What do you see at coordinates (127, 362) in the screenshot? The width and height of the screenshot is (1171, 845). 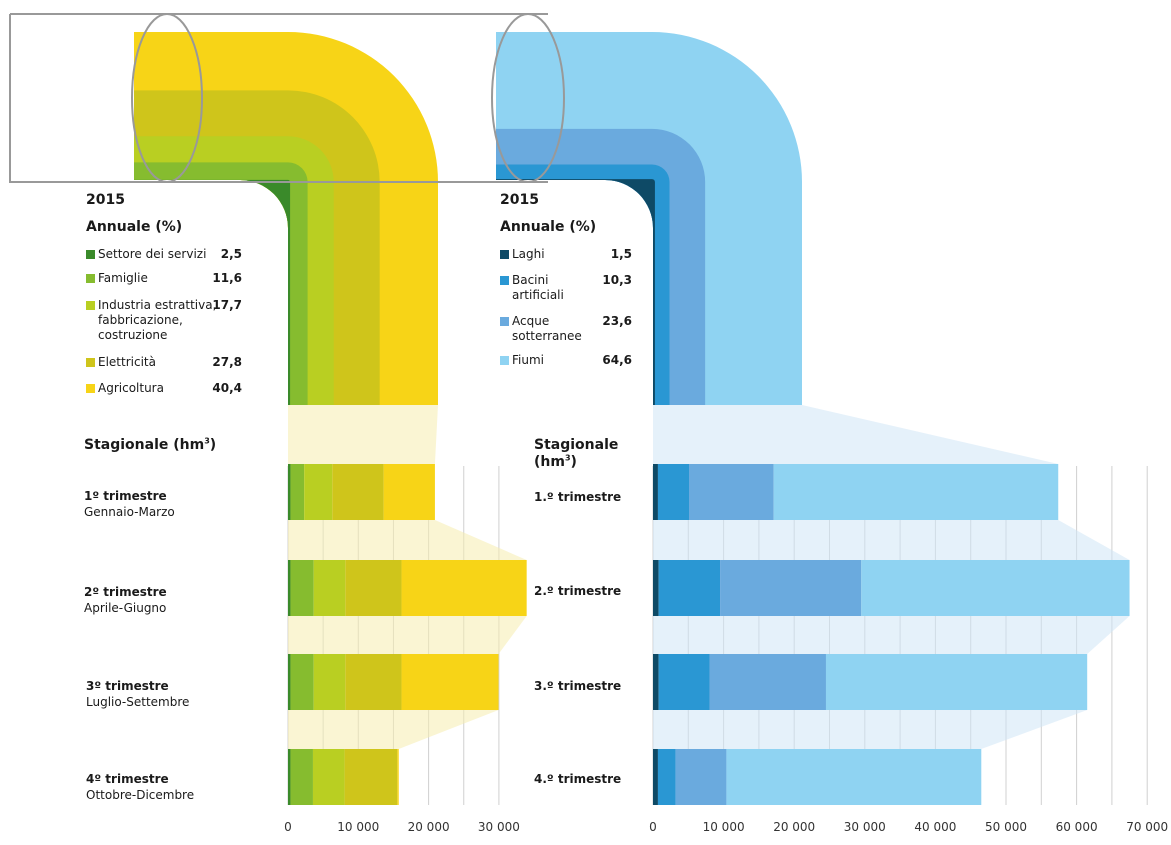 I see `left-legend-label: Elettricità` at bounding box center [127, 362].